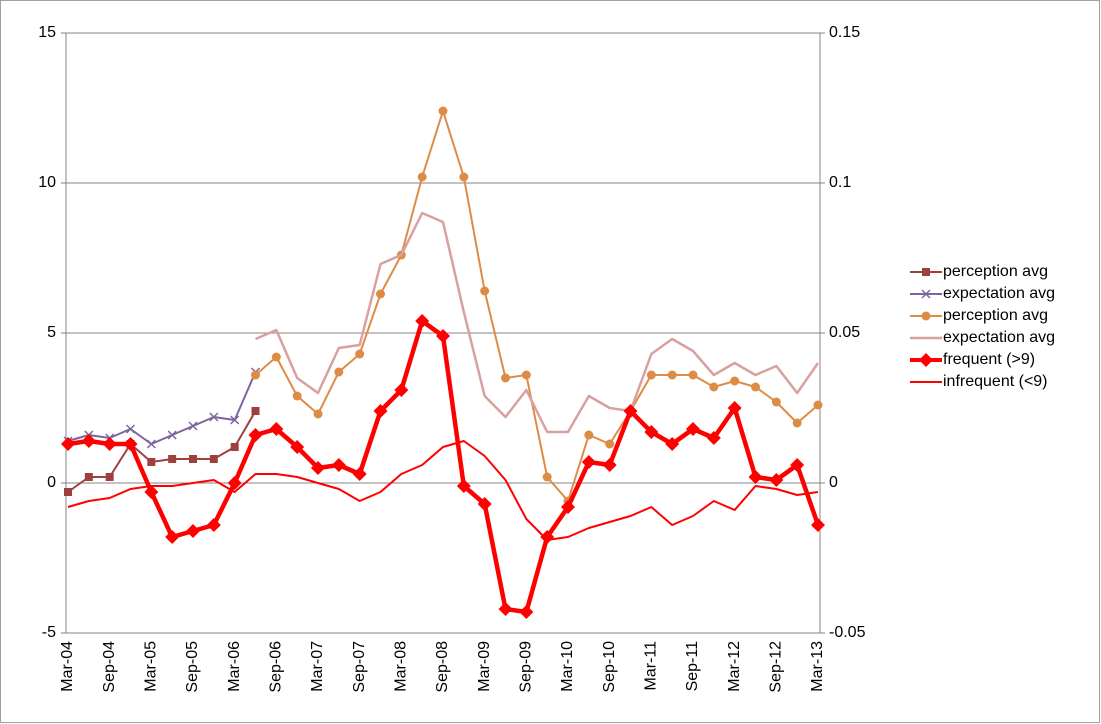 The height and width of the screenshot is (724, 1101). I want to click on y2-tick-label: -0.05, so click(847, 632).